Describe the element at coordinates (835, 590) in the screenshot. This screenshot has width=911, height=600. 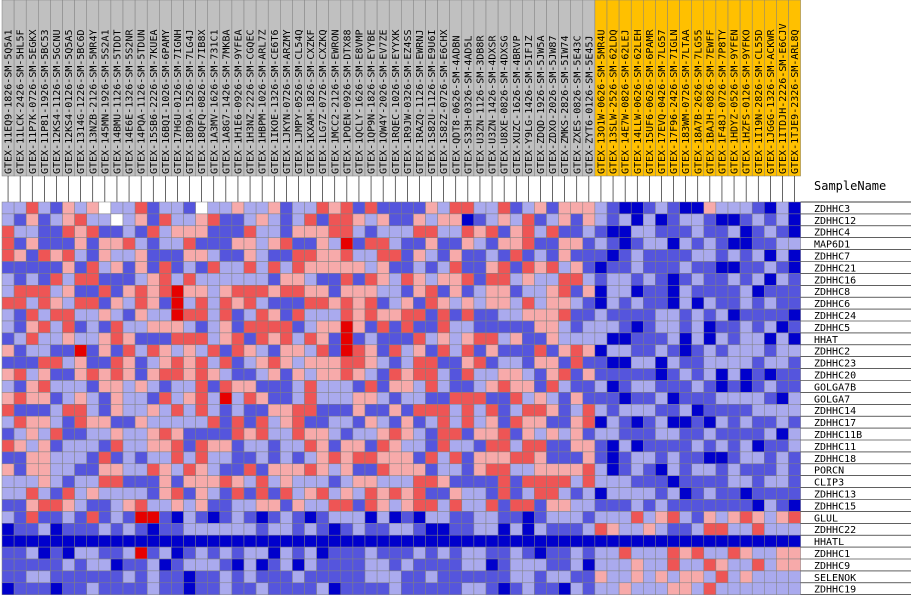
I see `row-label: ZDHHC19` at that location.